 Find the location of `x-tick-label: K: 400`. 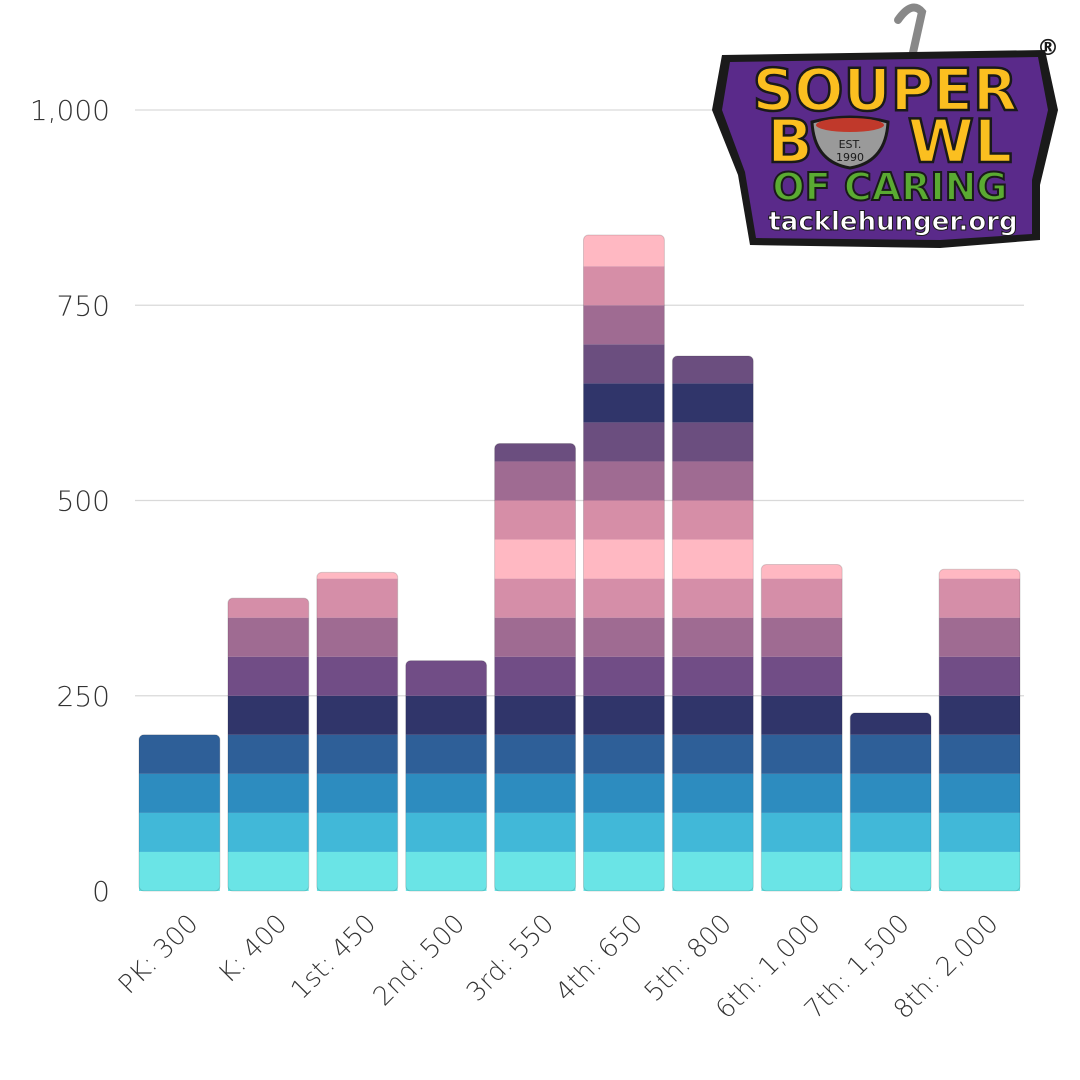

x-tick-label: K: 400 is located at coordinates (253, 949).